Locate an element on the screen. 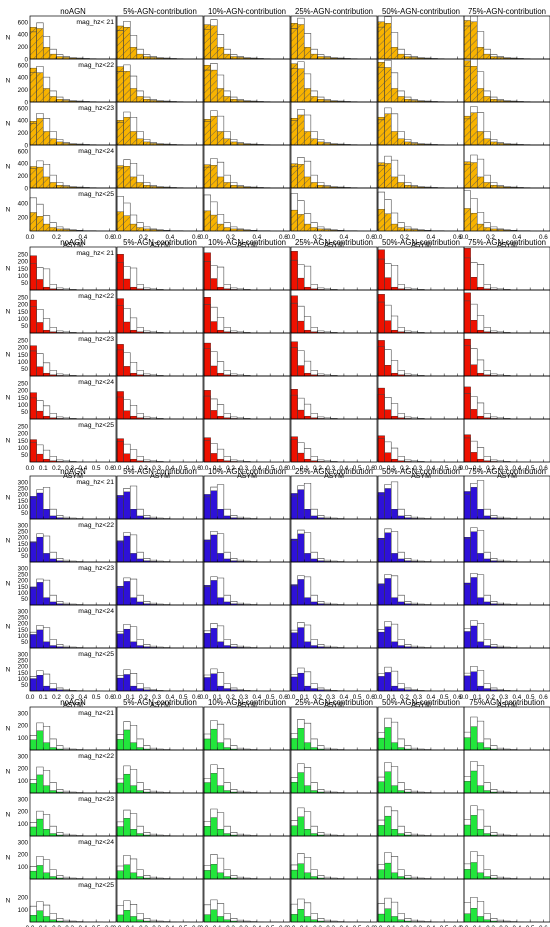  y-tick-label: 100 is located at coordinates (23, 867).